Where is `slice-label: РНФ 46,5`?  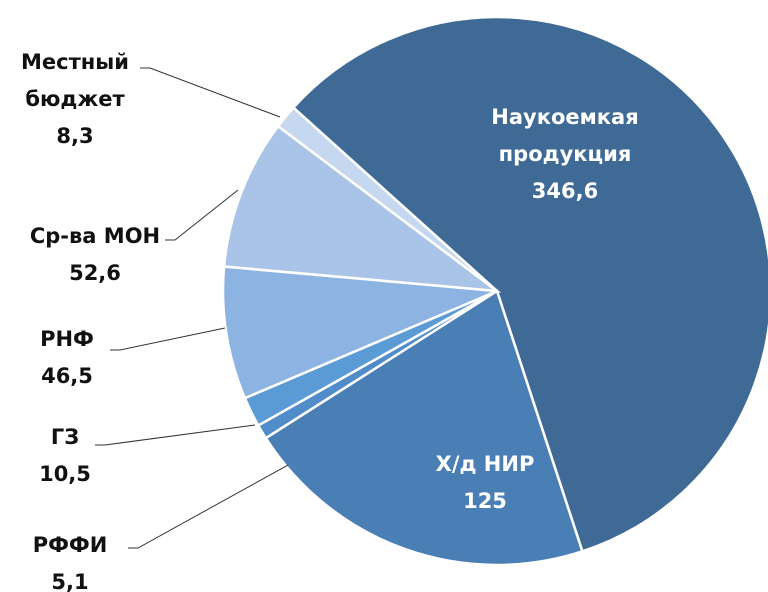 slice-label: РНФ 46,5 is located at coordinates (67, 358).